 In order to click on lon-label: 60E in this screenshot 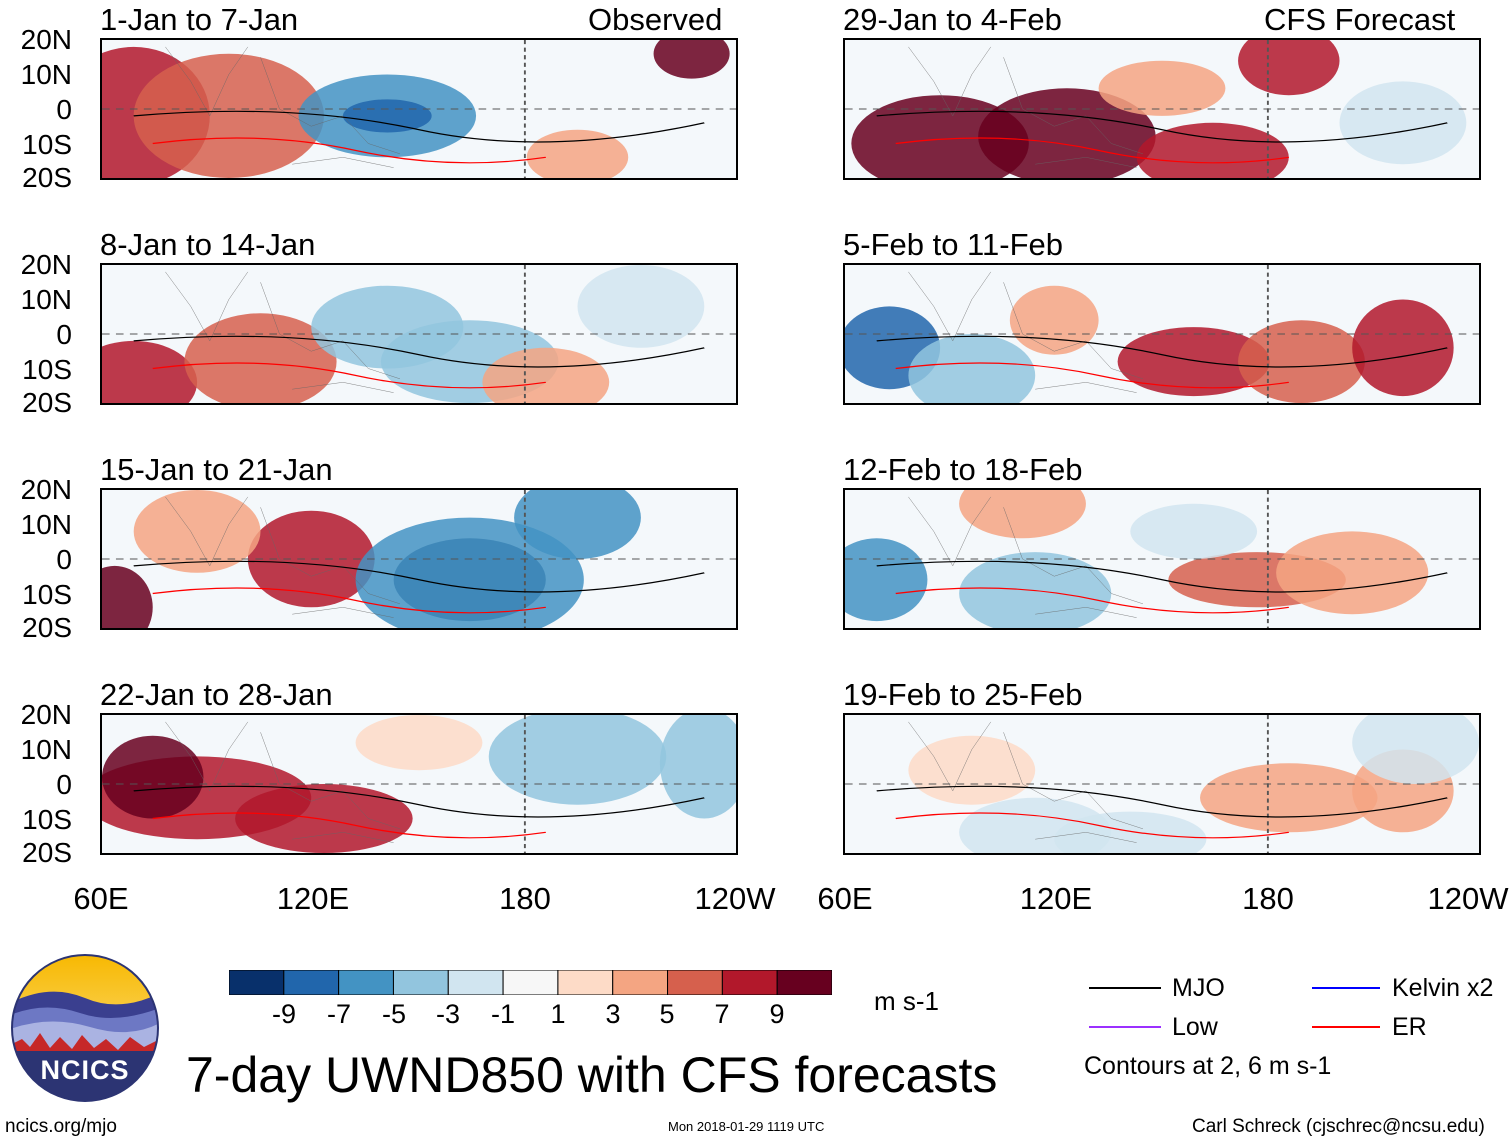, I will do `click(845, 898)`.